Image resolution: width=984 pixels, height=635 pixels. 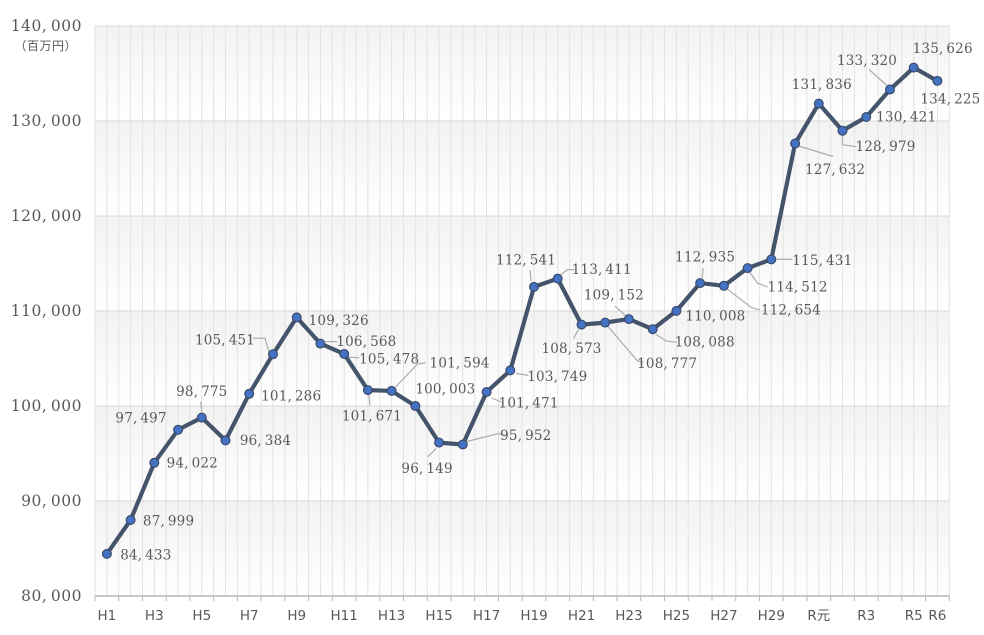 I want to click on x-tick-label: R5, so click(x=914, y=616).